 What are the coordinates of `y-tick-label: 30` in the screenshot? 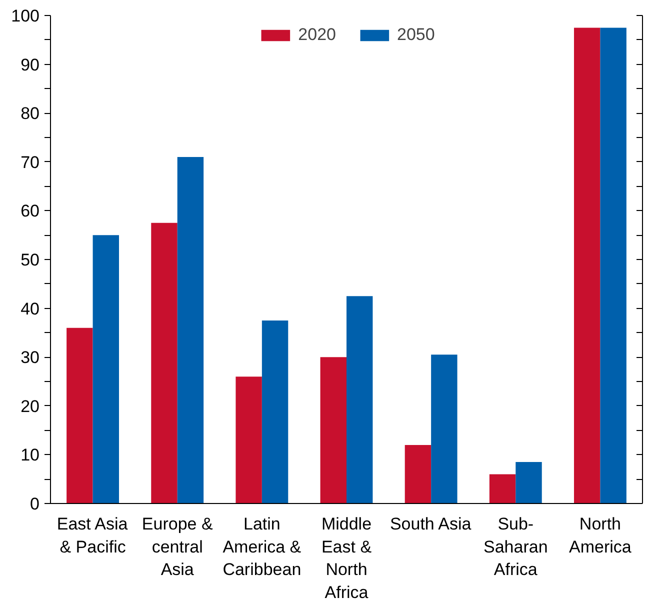 It's located at (30, 358).